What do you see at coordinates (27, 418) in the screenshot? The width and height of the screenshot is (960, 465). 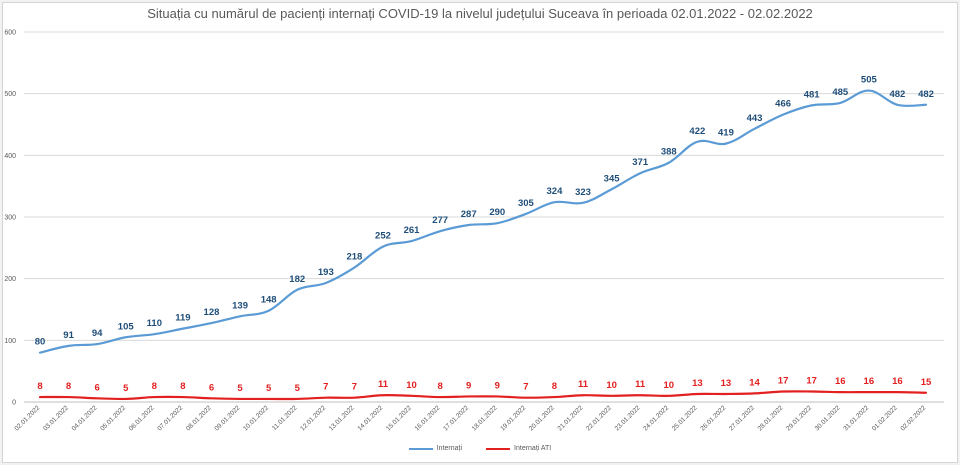 I see `x-tick-label: 02.01.2022` at bounding box center [27, 418].